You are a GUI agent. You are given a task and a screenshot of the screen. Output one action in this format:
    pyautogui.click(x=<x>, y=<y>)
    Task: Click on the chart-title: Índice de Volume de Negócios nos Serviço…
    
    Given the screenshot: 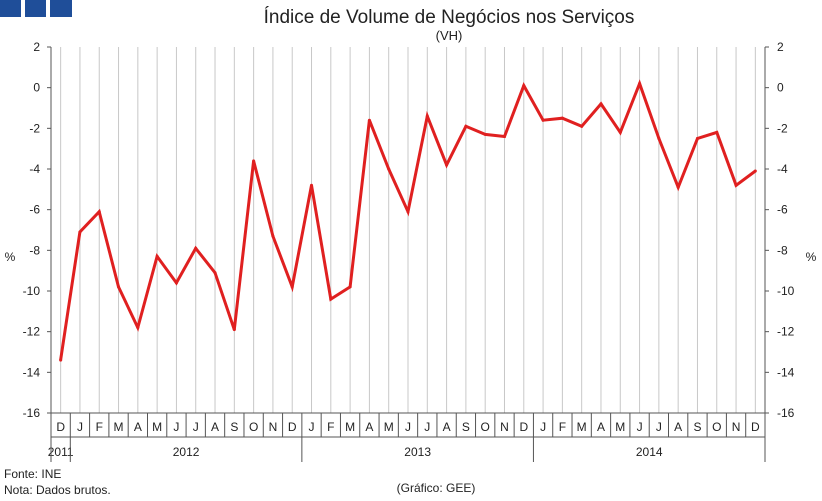 What is the action you would take?
    pyautogui.click(x=449, y=17)
    